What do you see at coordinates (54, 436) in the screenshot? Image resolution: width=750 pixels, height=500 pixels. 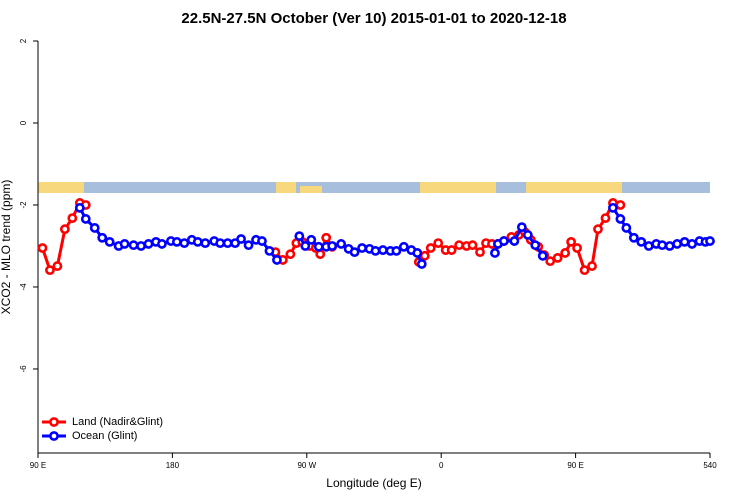 I see `legend-marker` at bounding box center [54, 436].